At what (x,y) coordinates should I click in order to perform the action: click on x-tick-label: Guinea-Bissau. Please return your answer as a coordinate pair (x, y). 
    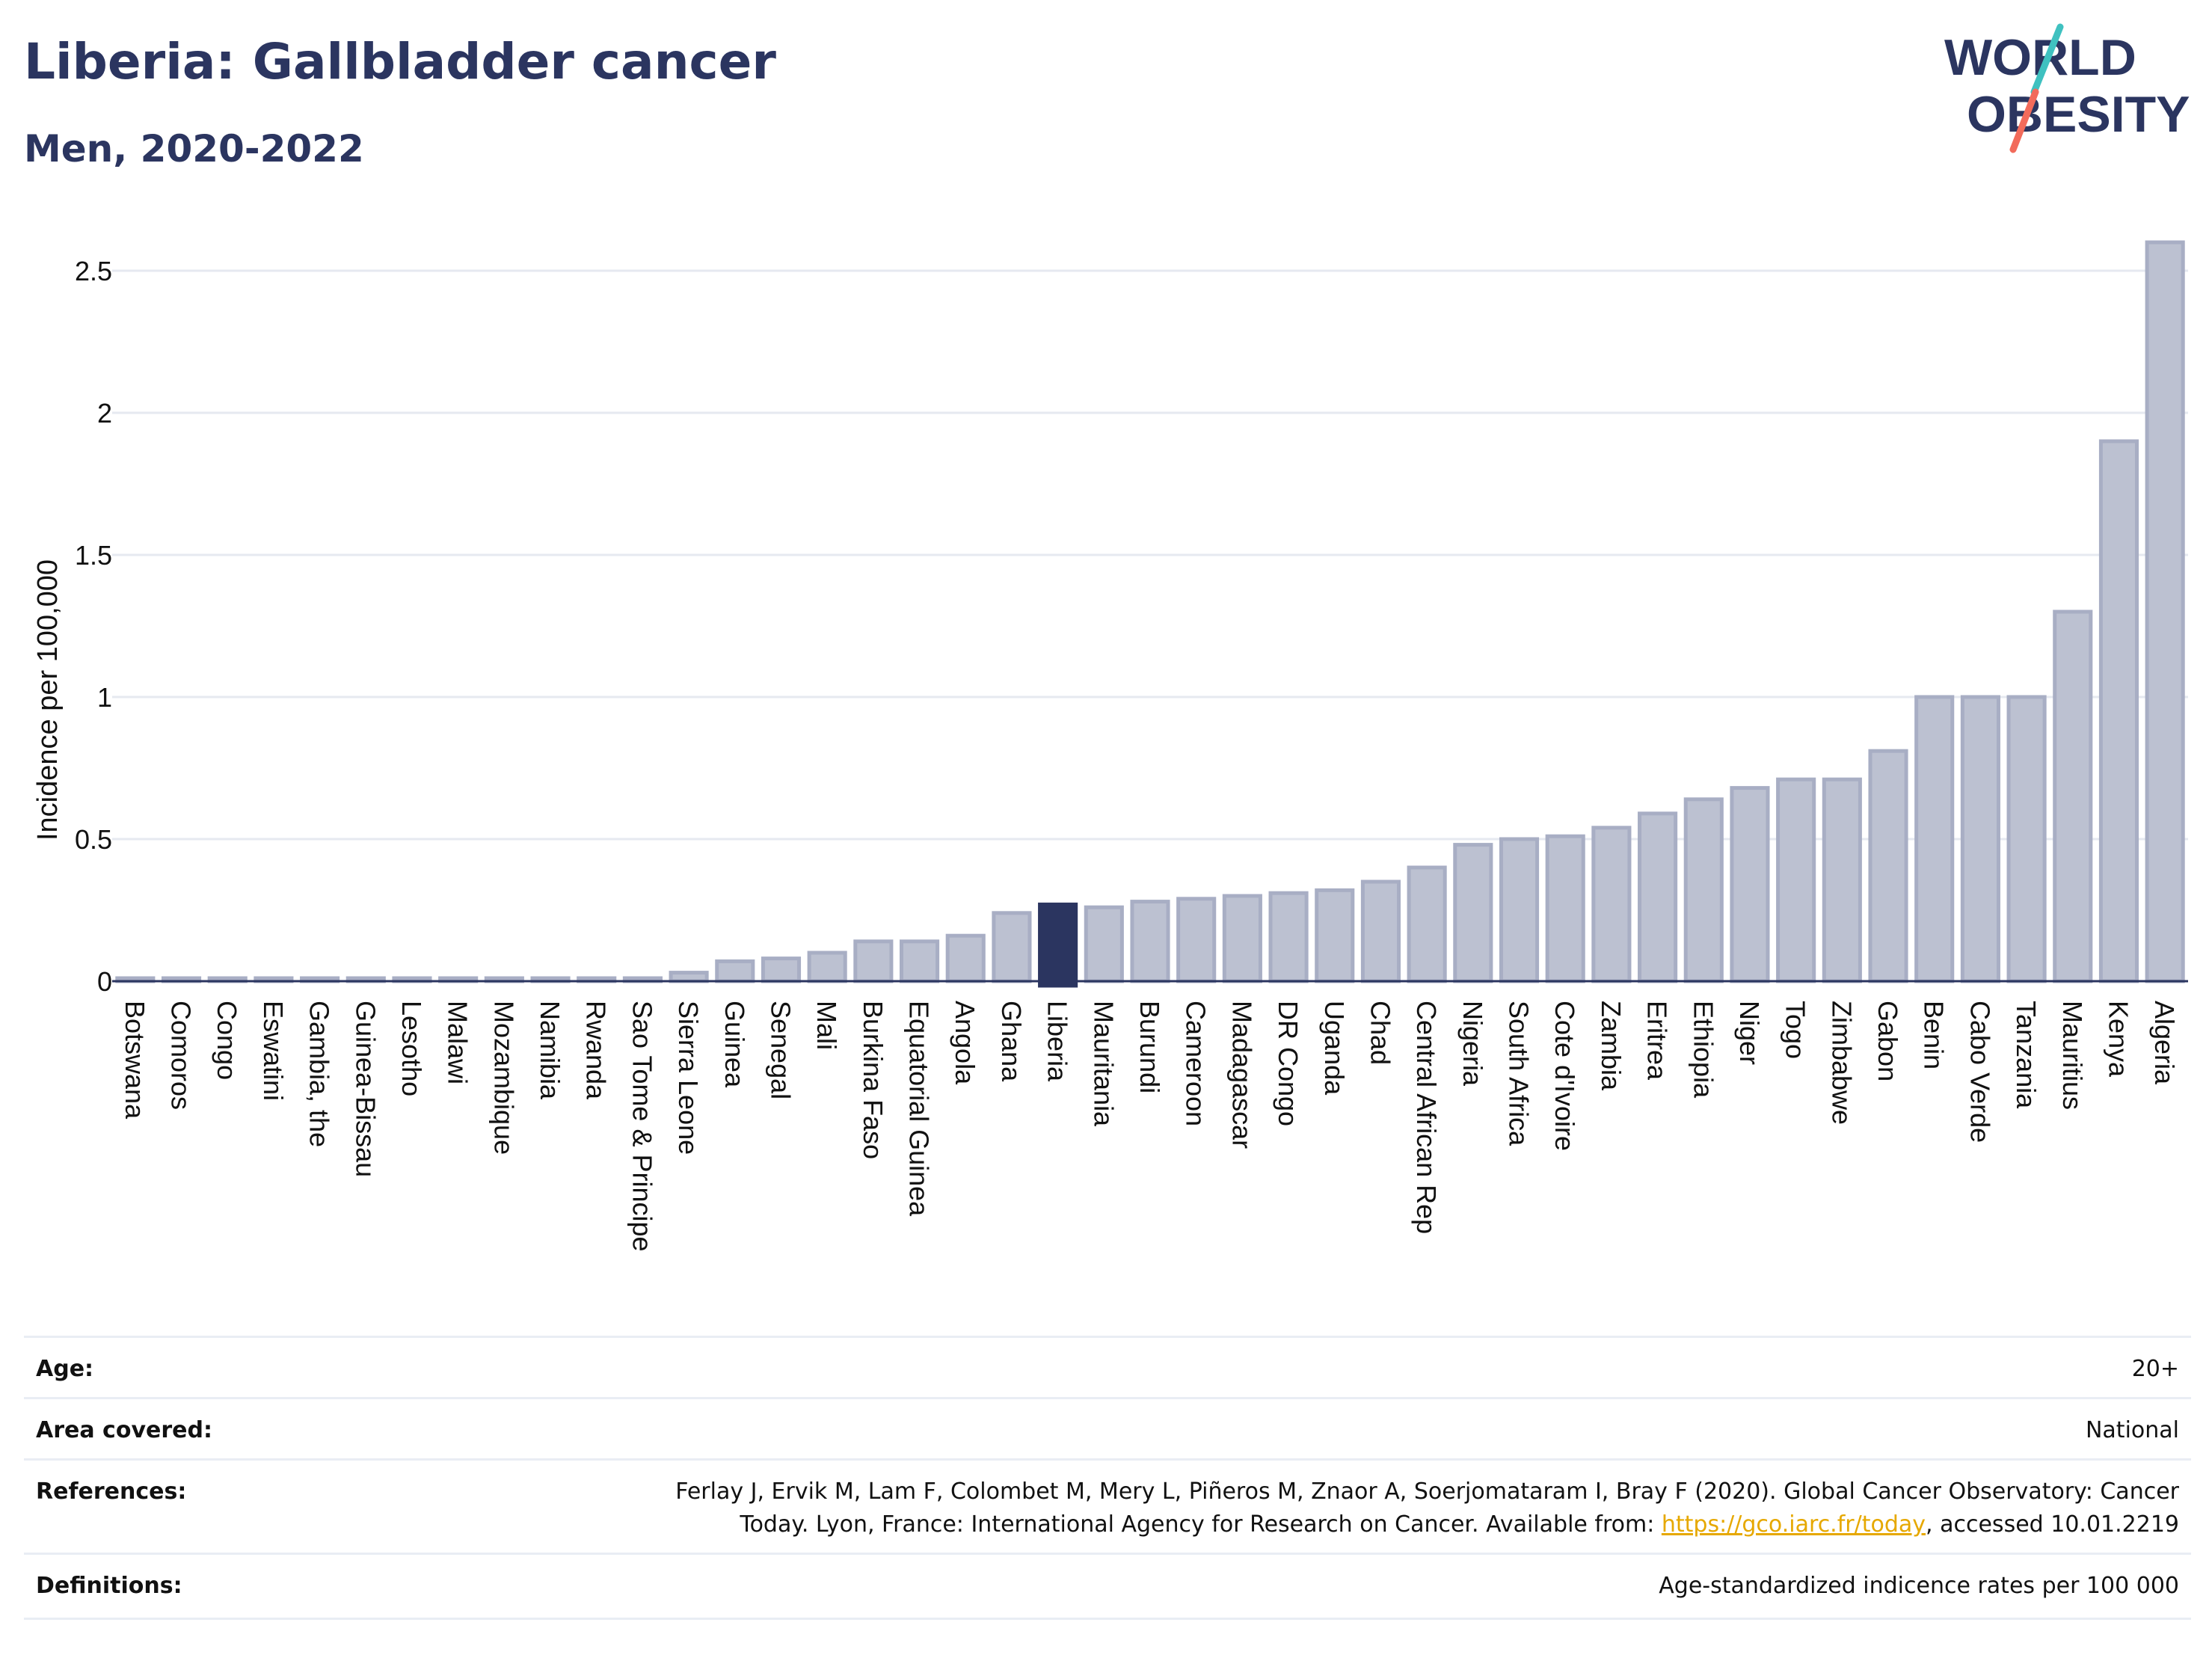
    Looking at the image, I should click on (365, 1089).